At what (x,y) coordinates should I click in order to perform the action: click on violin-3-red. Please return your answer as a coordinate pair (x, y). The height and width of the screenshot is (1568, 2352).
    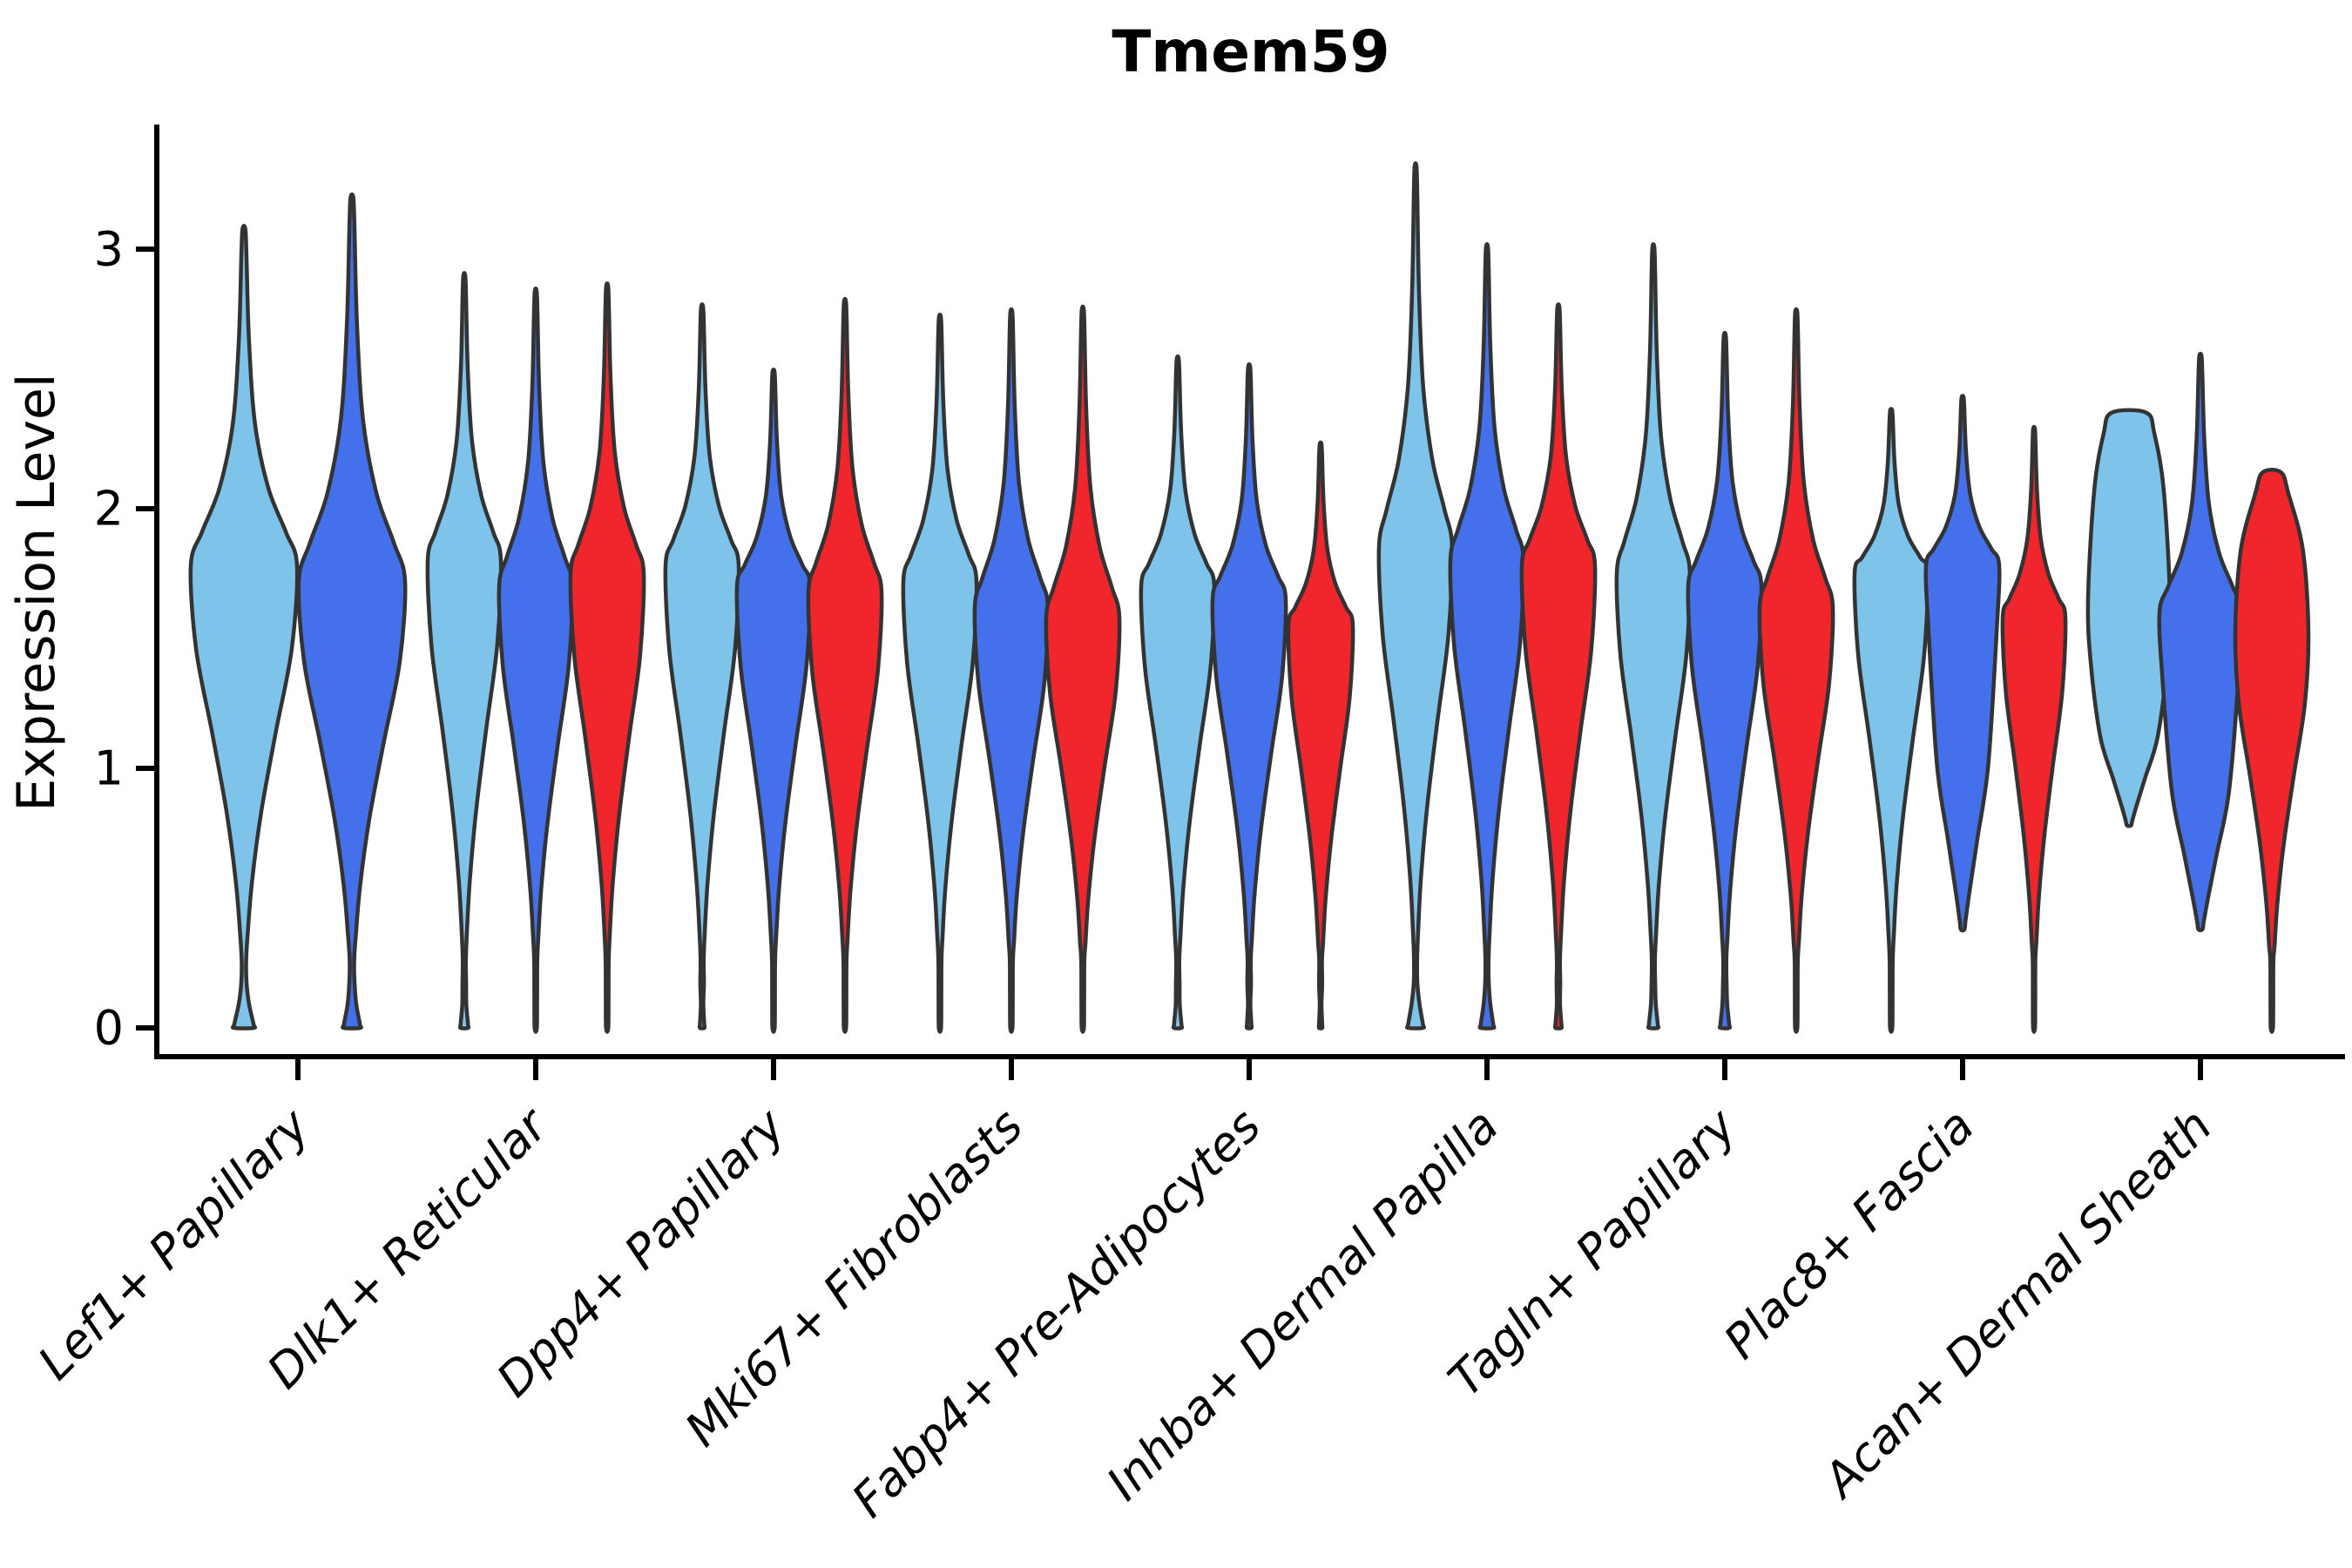
    Looking at the image, I should click on (1083, 669).